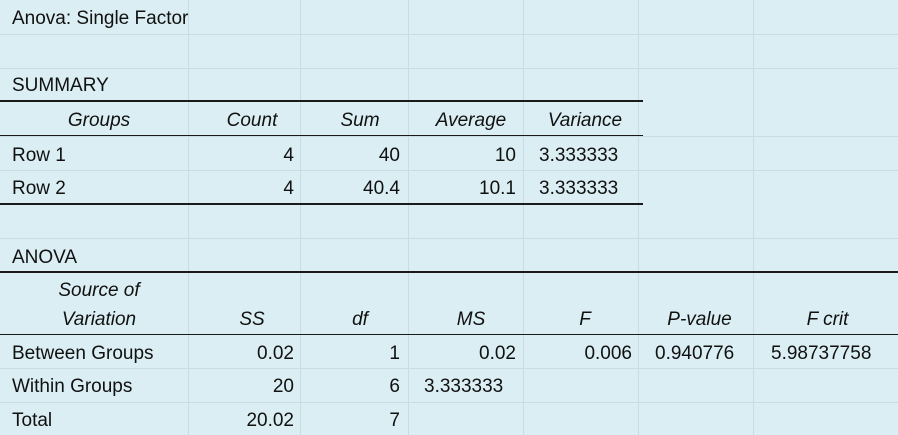 Image resolution: width=898 pixels, height=435 pixels. Describe the element at coordinates (471, 319) in the screenshot. I see `anova-header-ms: MS` at that location.